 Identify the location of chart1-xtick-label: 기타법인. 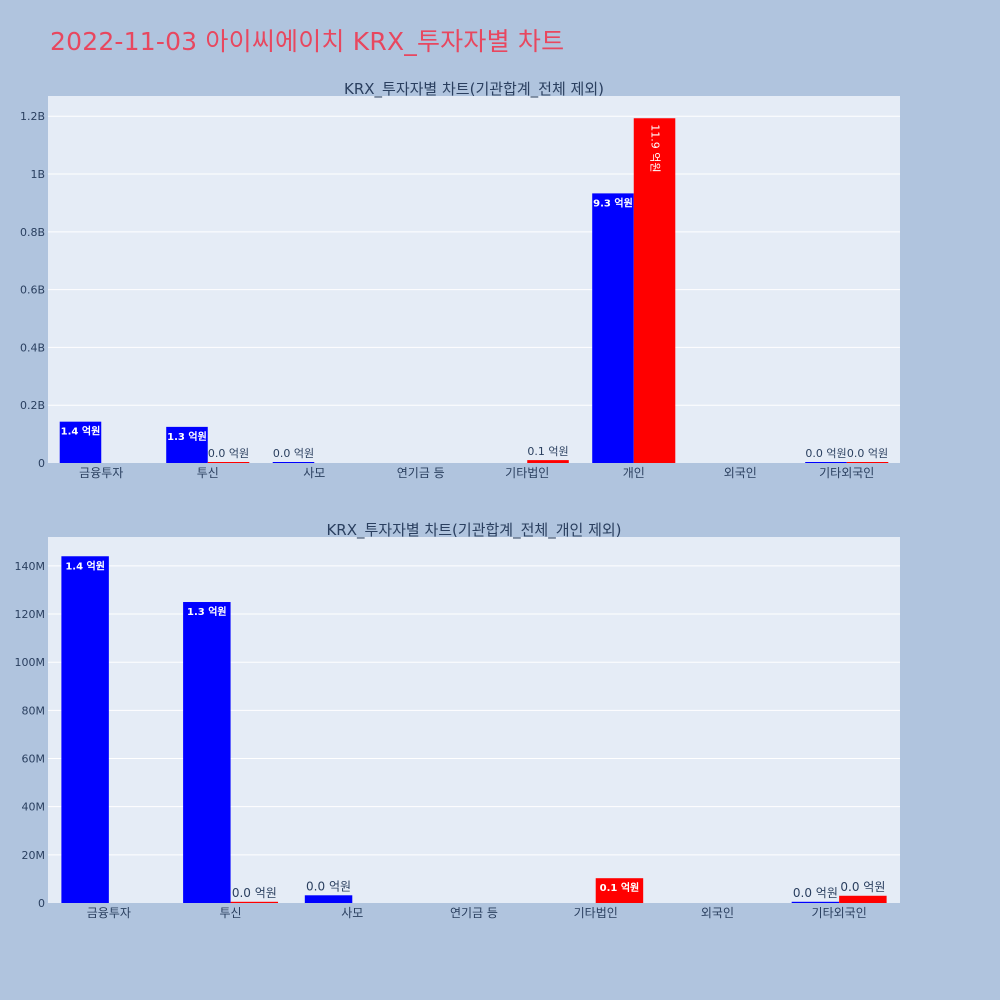
(527, 473).